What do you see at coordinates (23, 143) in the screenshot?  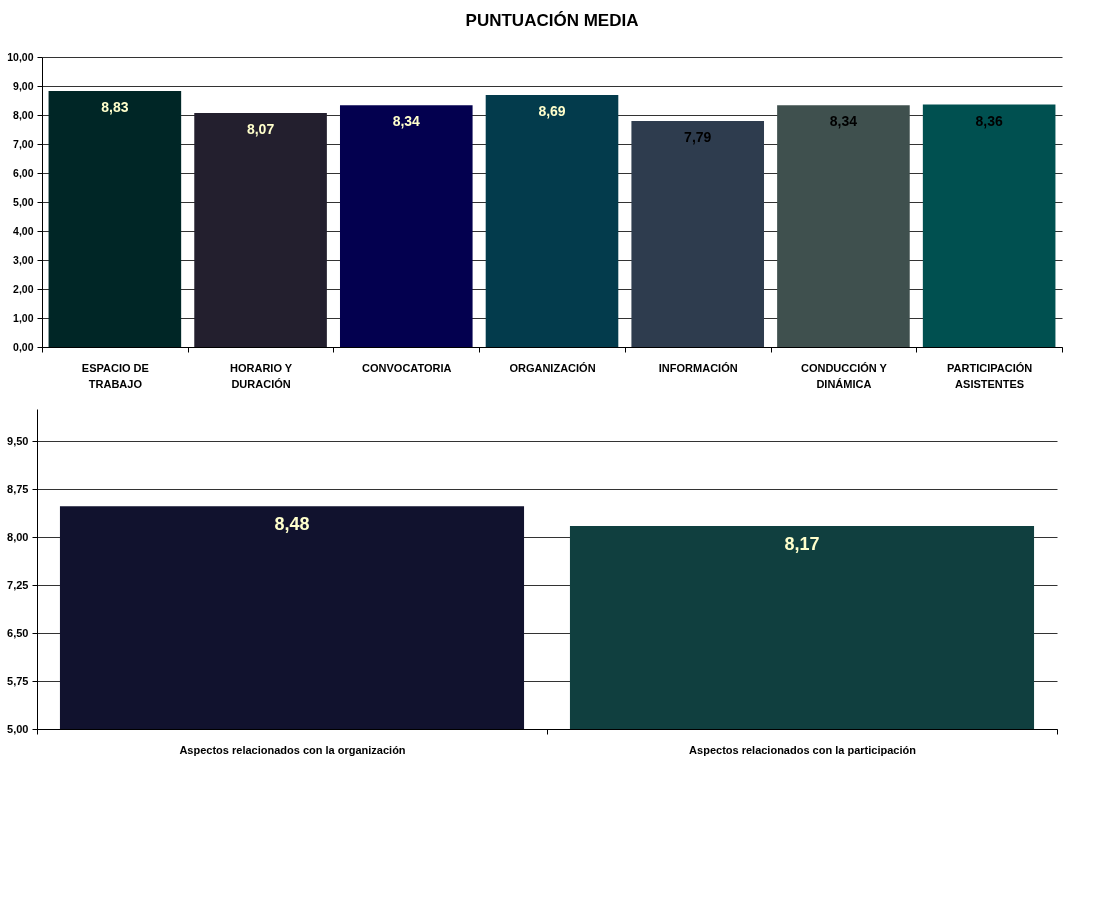 I see `y-tick-label: 7,00` at bounding box center [23, 143].